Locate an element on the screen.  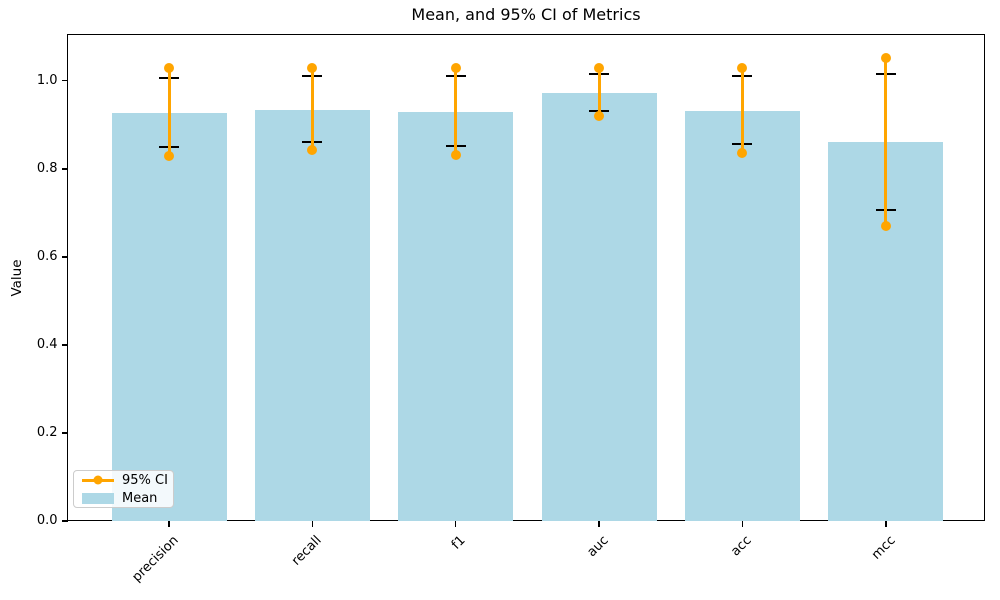
legend-ci-label: 95% CI is located at coordinates (145, 480).